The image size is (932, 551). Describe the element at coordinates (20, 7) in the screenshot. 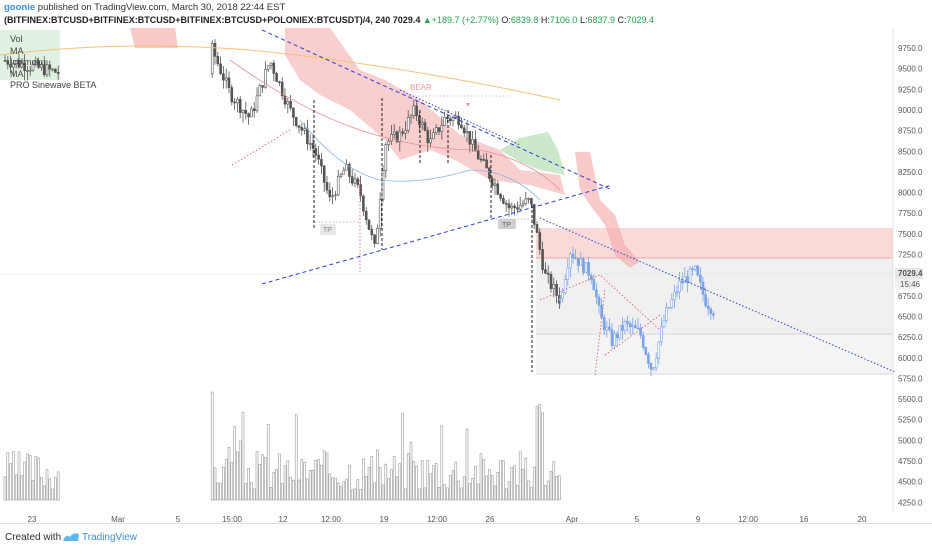

I see `author-name: goonie` at that location.